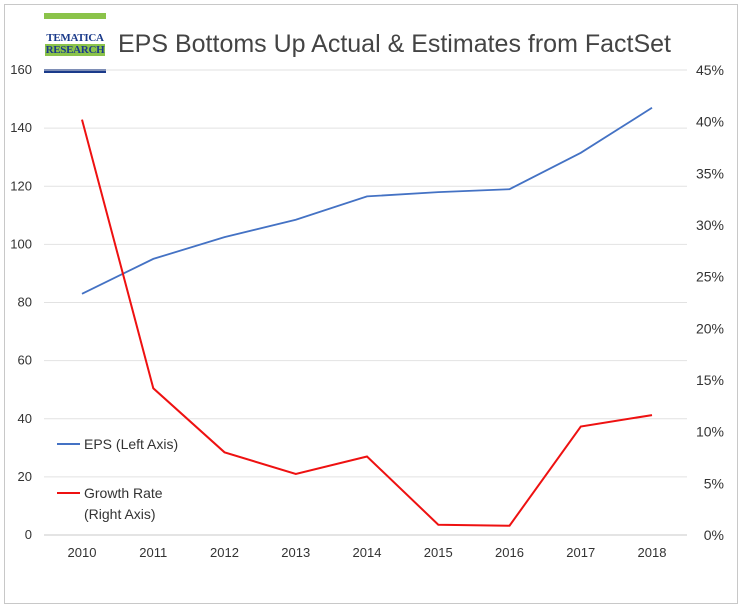 The image size is (743, 610). What do you see at coordinates (123, 493) in the screenshot?
I see `legend-growth-rate-label-line1: Growth Rate` at bounding box center [123, 493].